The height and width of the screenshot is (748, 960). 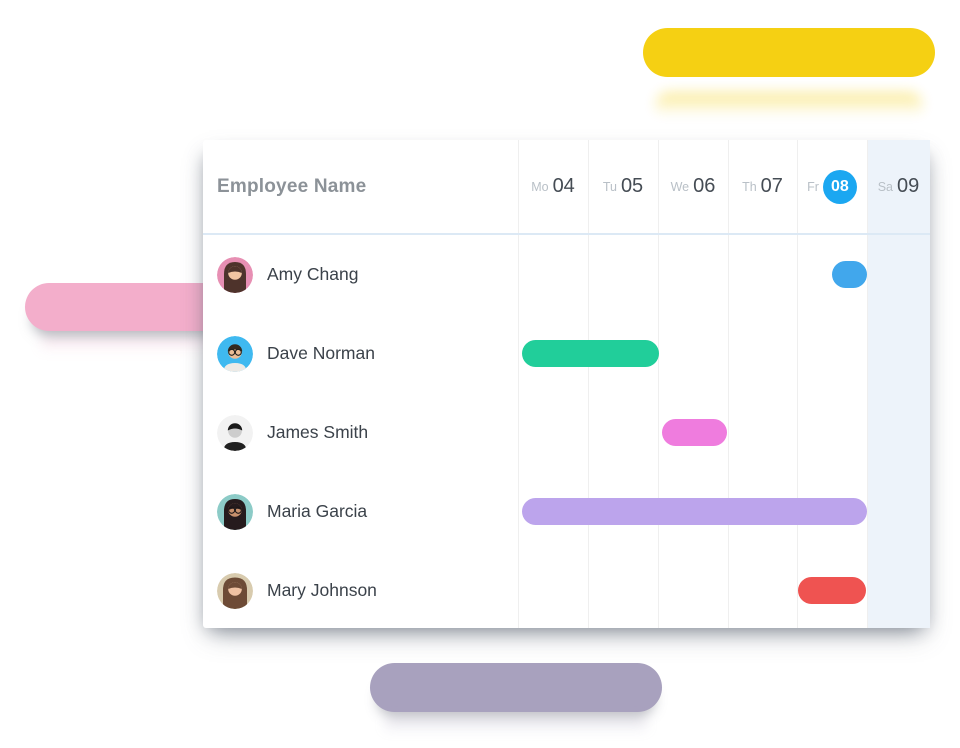 I want to click on employee-row: Amy Chang, so click(x=566, y=274).